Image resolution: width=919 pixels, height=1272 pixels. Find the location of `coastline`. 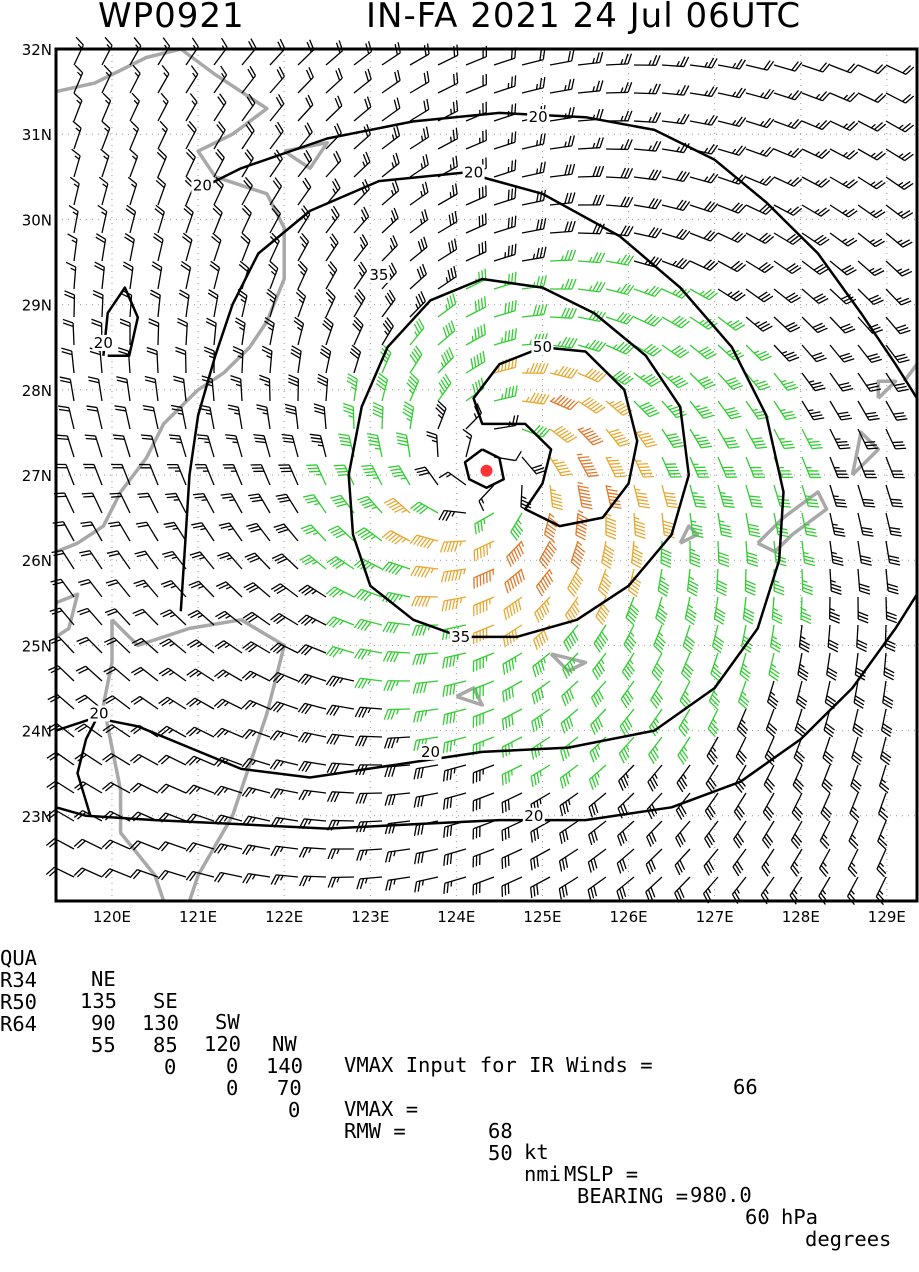

coastline is located at coordinates (865, 453).